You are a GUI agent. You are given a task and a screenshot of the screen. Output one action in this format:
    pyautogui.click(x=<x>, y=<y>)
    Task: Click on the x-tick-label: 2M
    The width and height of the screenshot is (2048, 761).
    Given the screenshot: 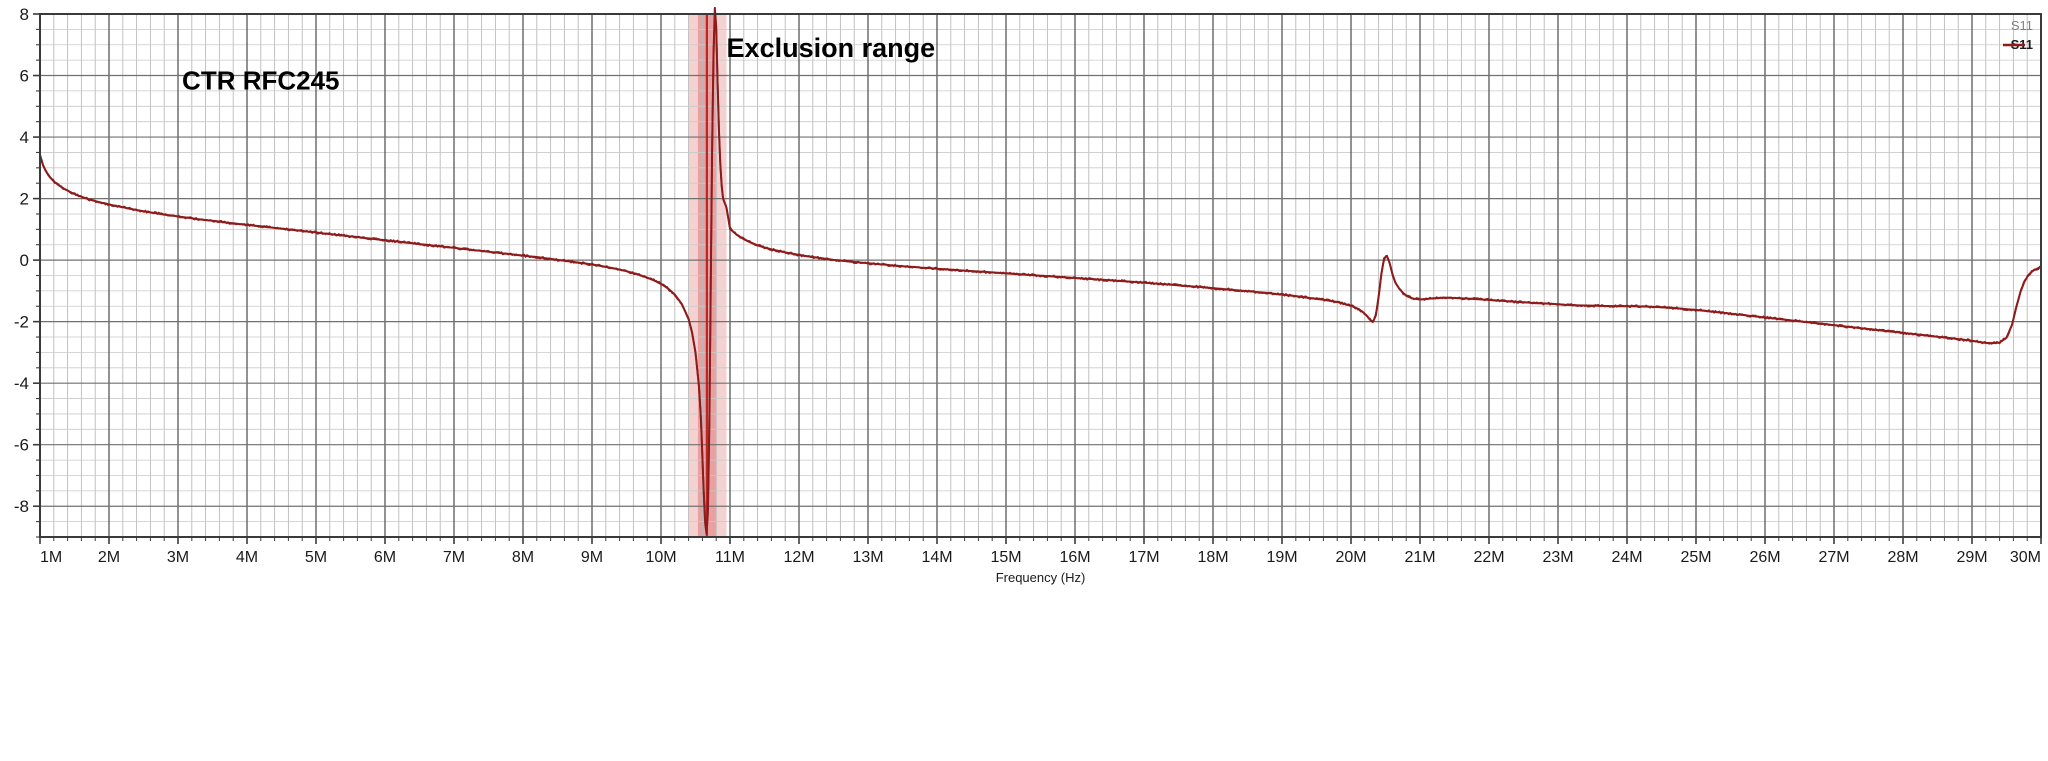 What is the action you would take?
    pyautogui.click(x=109, y=557)
    